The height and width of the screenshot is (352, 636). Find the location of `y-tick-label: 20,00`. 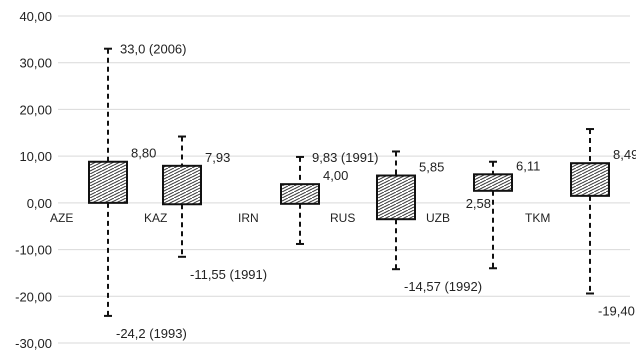

y-tick-label: 20,00 is located at coordinates (35, 109).